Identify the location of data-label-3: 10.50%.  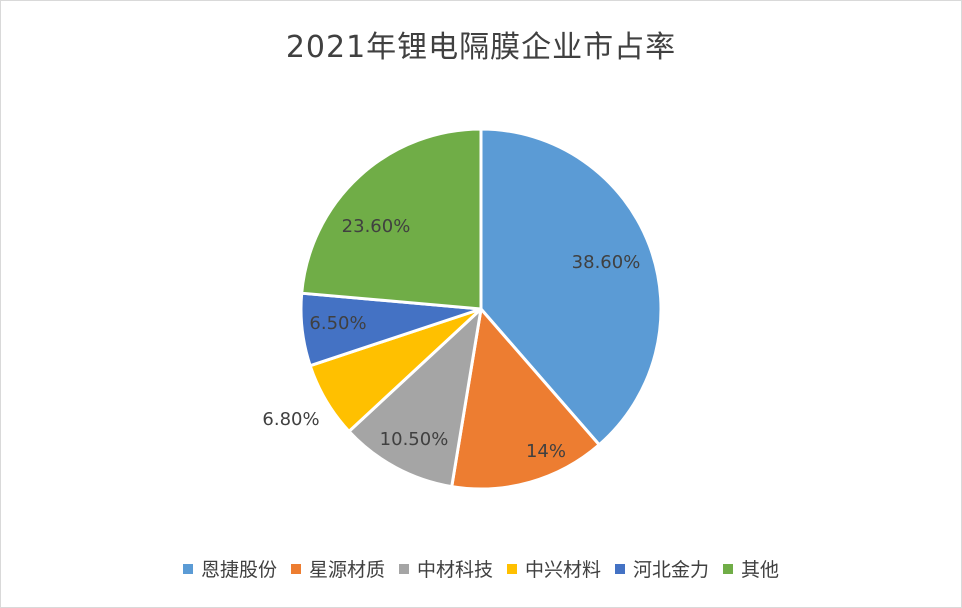
(414, 439).